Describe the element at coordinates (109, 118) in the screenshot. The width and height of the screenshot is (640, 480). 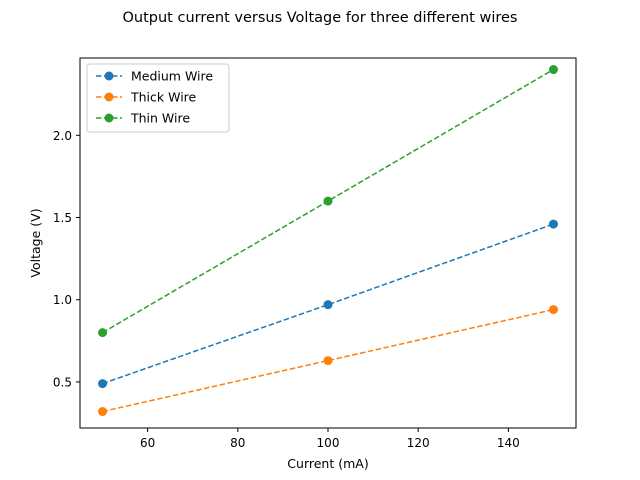
I see `legend-swatch-marker-thin-wire` at that location.